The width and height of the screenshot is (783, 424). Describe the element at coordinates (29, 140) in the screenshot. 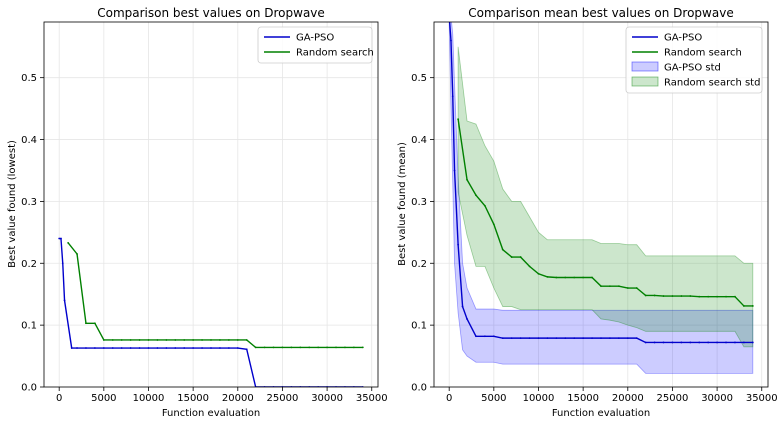

I see `y-tick-label: 0.4` at that location.